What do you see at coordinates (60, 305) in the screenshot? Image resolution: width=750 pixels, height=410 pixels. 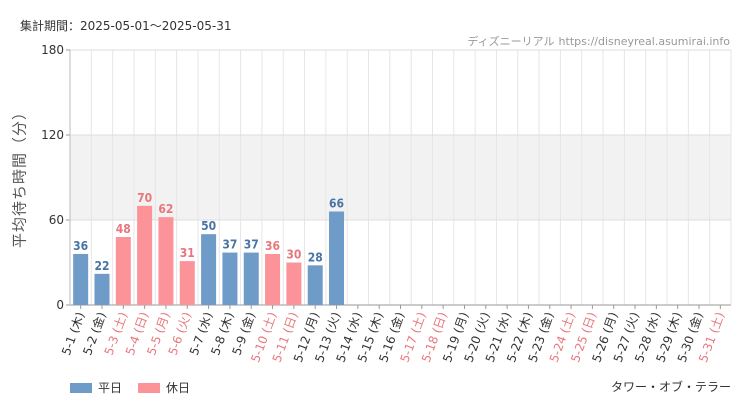 I see `y-tick-label: 0` at bounding box center [60, 305].